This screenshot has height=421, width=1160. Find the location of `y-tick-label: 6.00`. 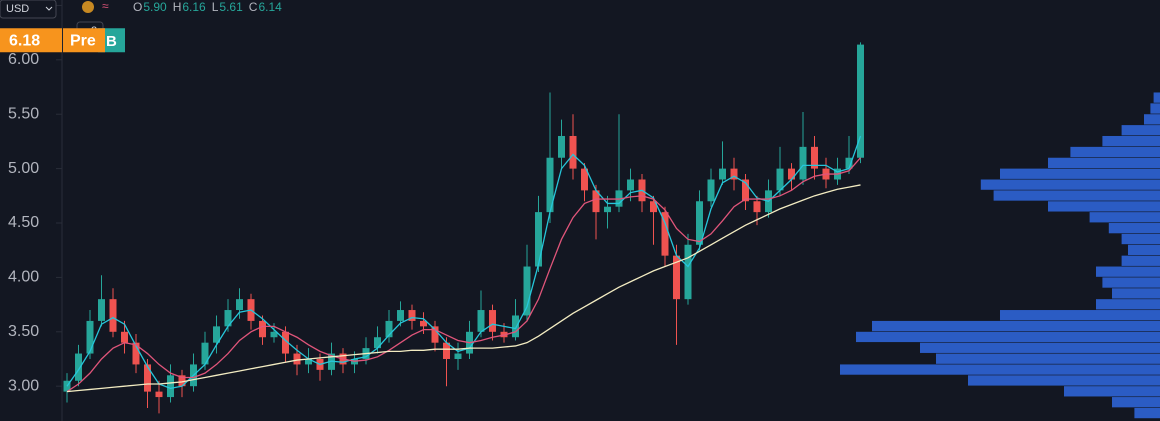

y-tick-label: 6.00 is located at coordinates (23, 59).